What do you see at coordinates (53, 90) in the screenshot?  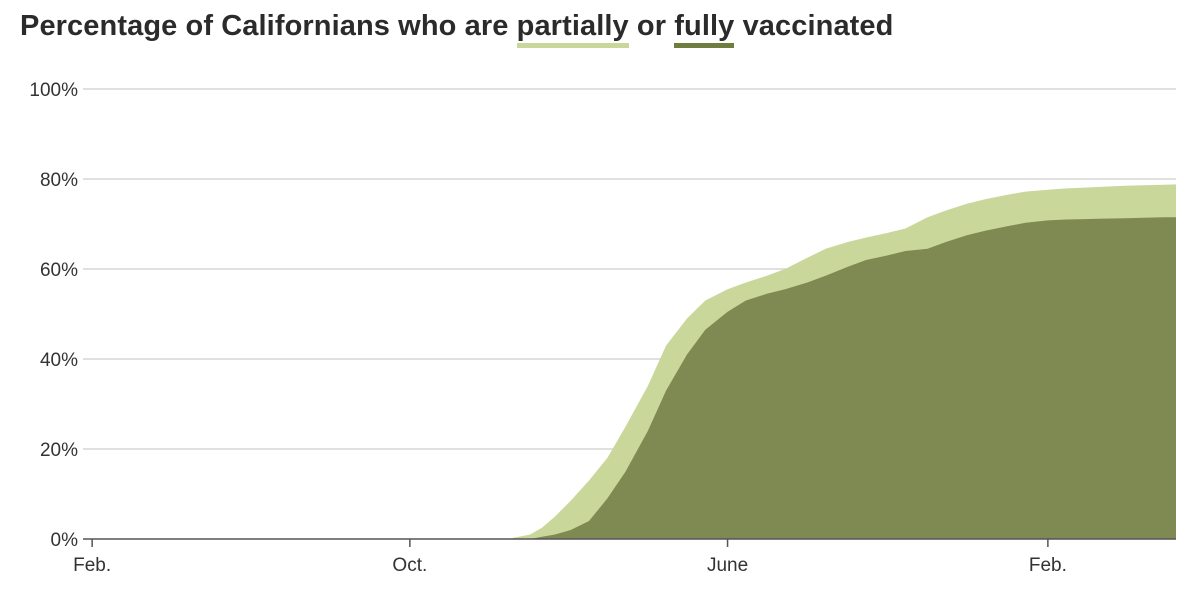 I see `y-tick-label: 100%` at bounding box center [53, 90].